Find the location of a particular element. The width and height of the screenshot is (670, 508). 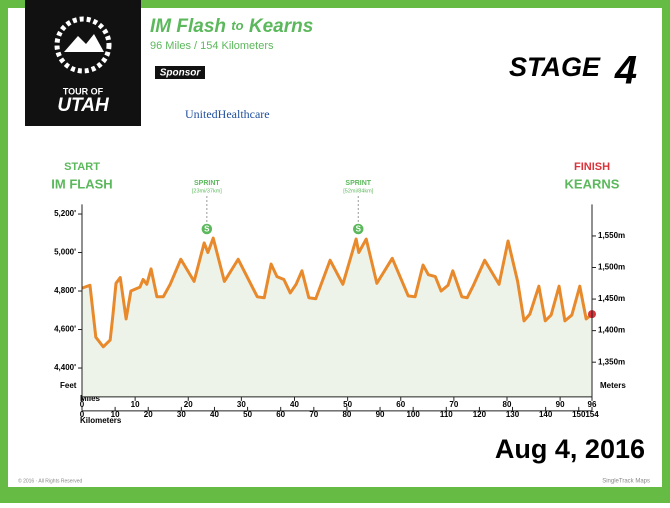

x2-tick-label: 30 is located at coordinates (181, 414).